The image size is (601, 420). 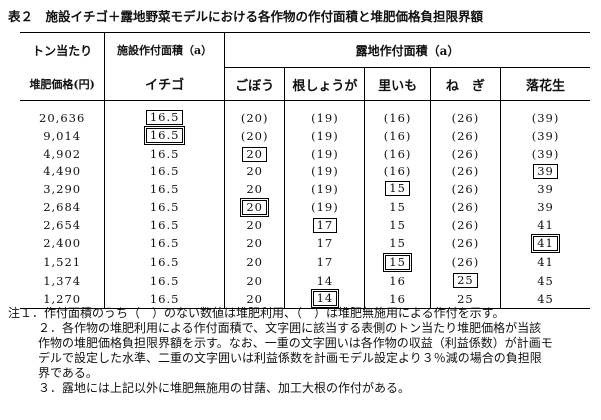 I want to click on table-cell: 14, so click(x=324, y=280).